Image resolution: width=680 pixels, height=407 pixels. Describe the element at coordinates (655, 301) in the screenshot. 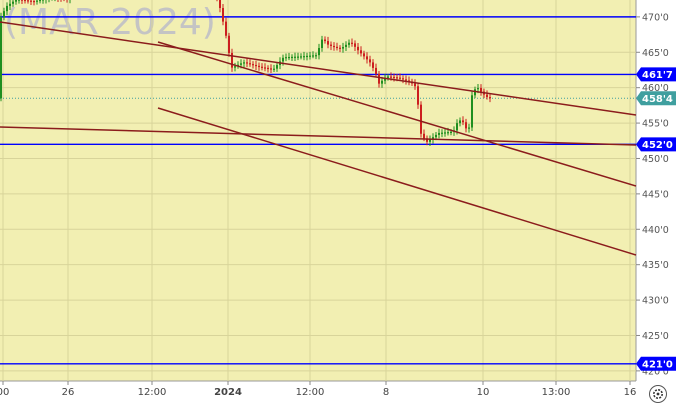

I see `price-tick-label: 430'0` at that location.